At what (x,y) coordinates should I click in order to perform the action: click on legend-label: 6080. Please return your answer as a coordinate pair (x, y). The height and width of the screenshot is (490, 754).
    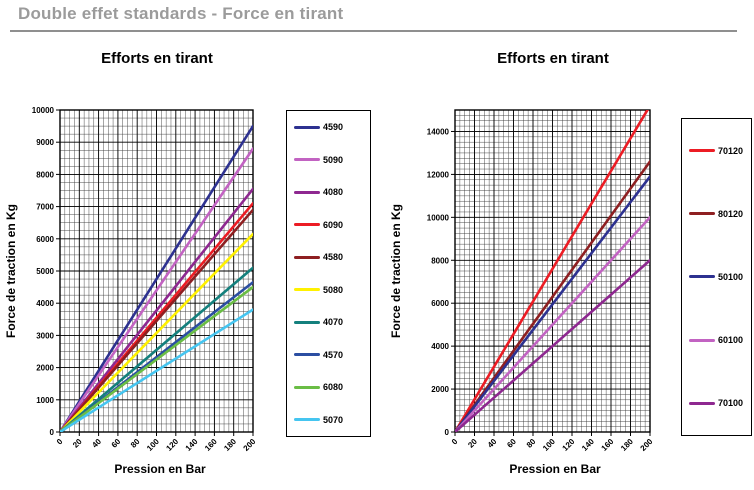
    Looking at the image, I should click on (333, 387).